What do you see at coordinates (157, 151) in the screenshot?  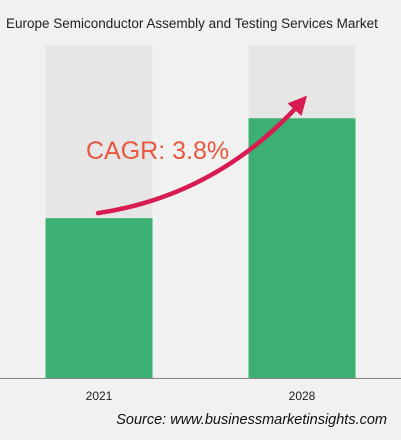 I see `cagr-annotation: CAGR: 3.8%` at bounding box center [157, 151].